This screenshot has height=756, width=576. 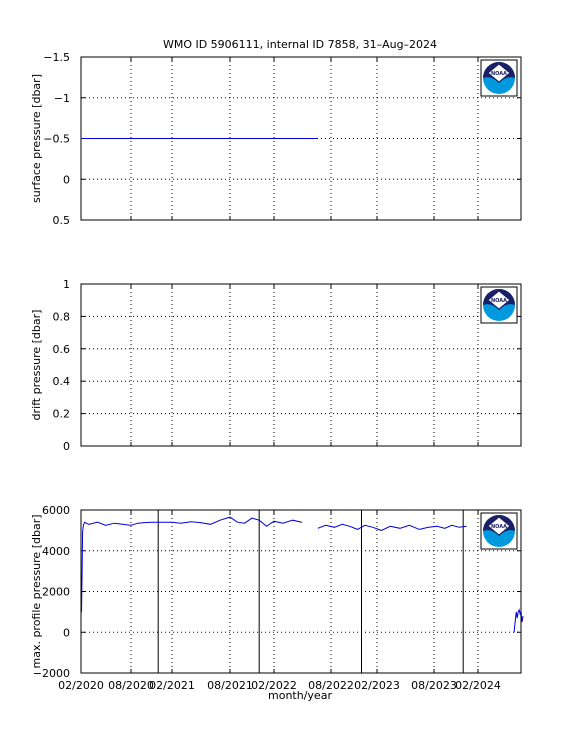 What do you see at coordinates (377, 685) in the screenshot?
I see `x-tick-label: 02/2023` at bounding box center [377, 685].